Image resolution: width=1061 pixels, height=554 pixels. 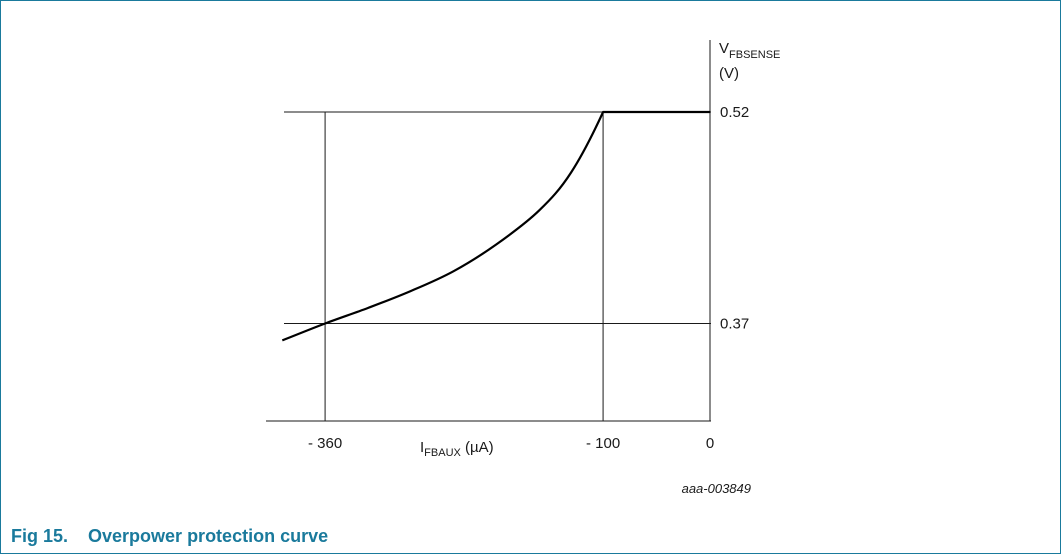 I want to click on figure-title: Overpower protection curve, so click(x=208, y=536).